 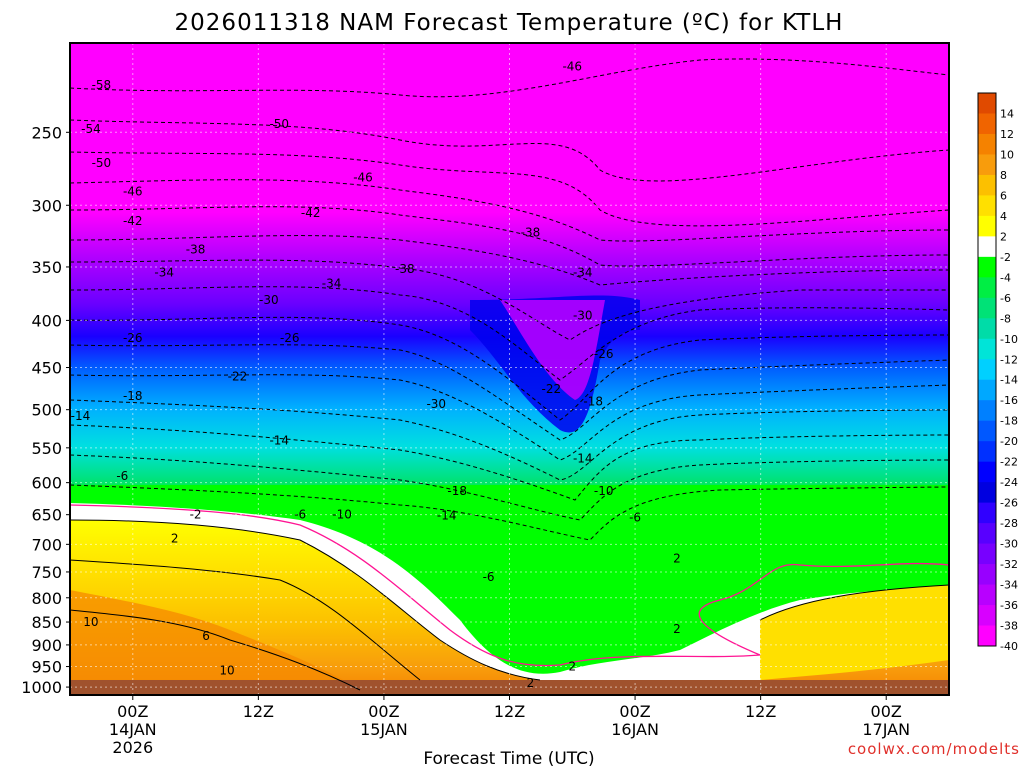 I want to click on surface-band, so click(x=509, y=687).